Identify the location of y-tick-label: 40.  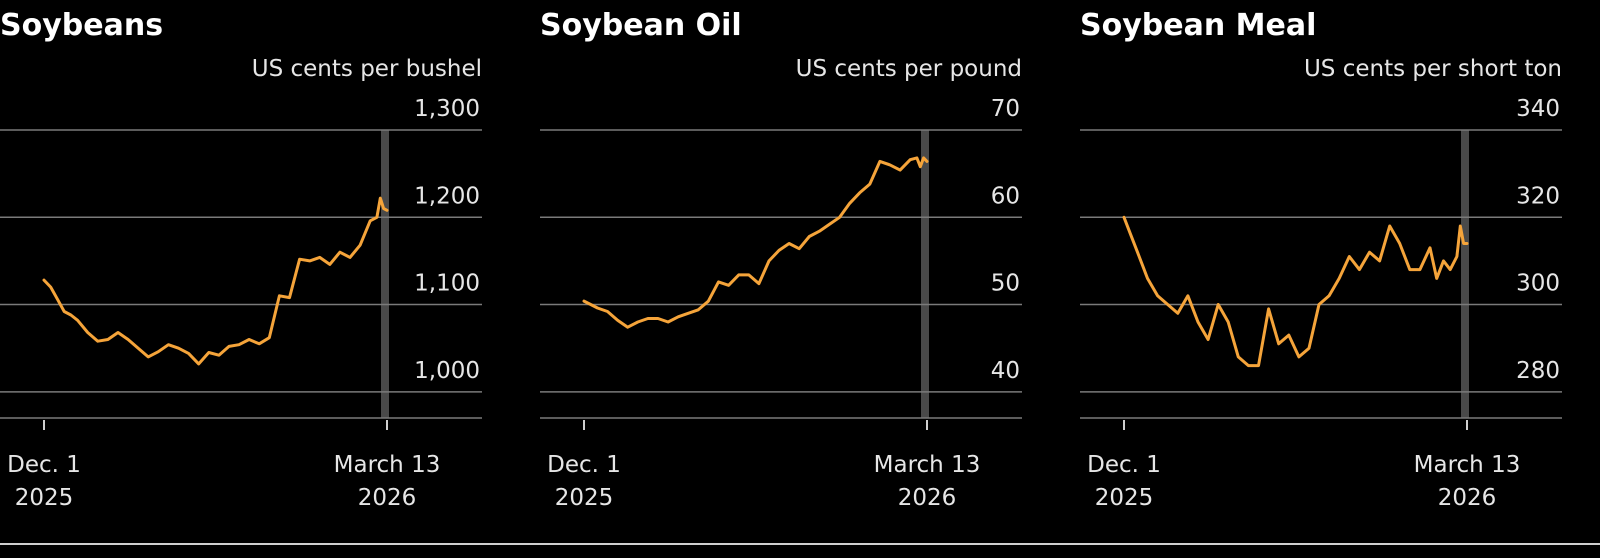
(1005, 371).